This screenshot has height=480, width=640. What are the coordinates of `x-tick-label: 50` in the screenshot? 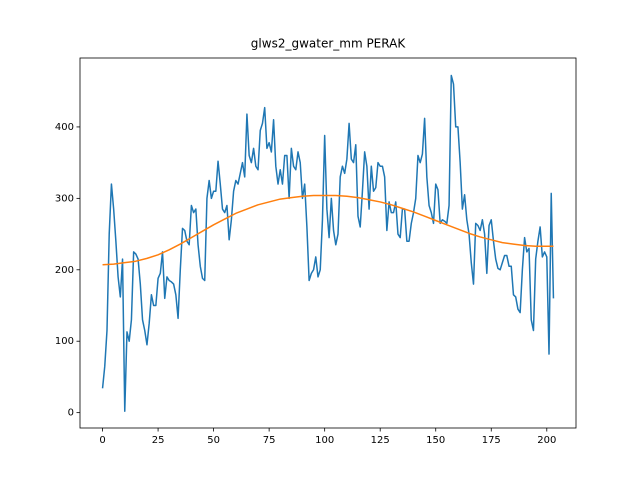 It's located at (213, 440).